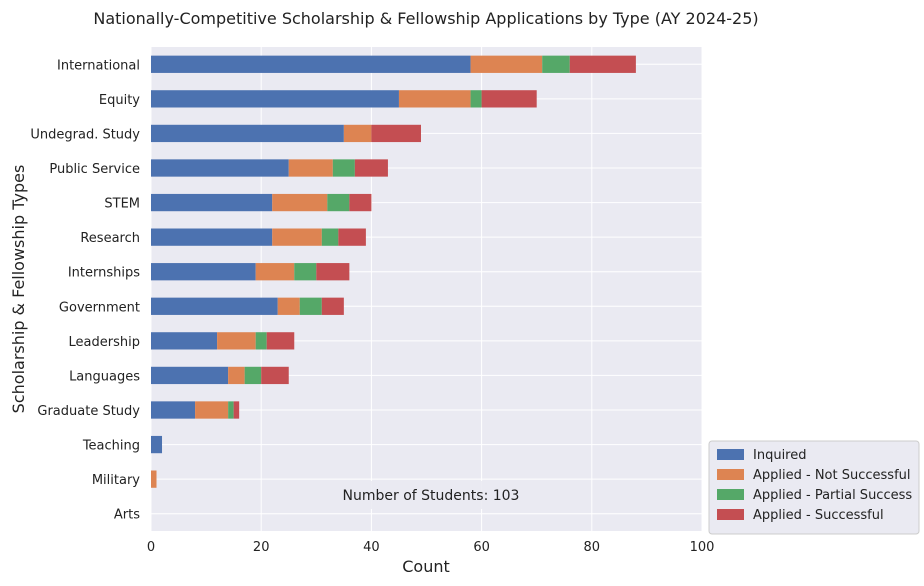 The width and height of the screenshot is (924, 586). Describe the element at coordinates (592, 547) in the screenshot. I see `x-tick-label: 80` at that location.